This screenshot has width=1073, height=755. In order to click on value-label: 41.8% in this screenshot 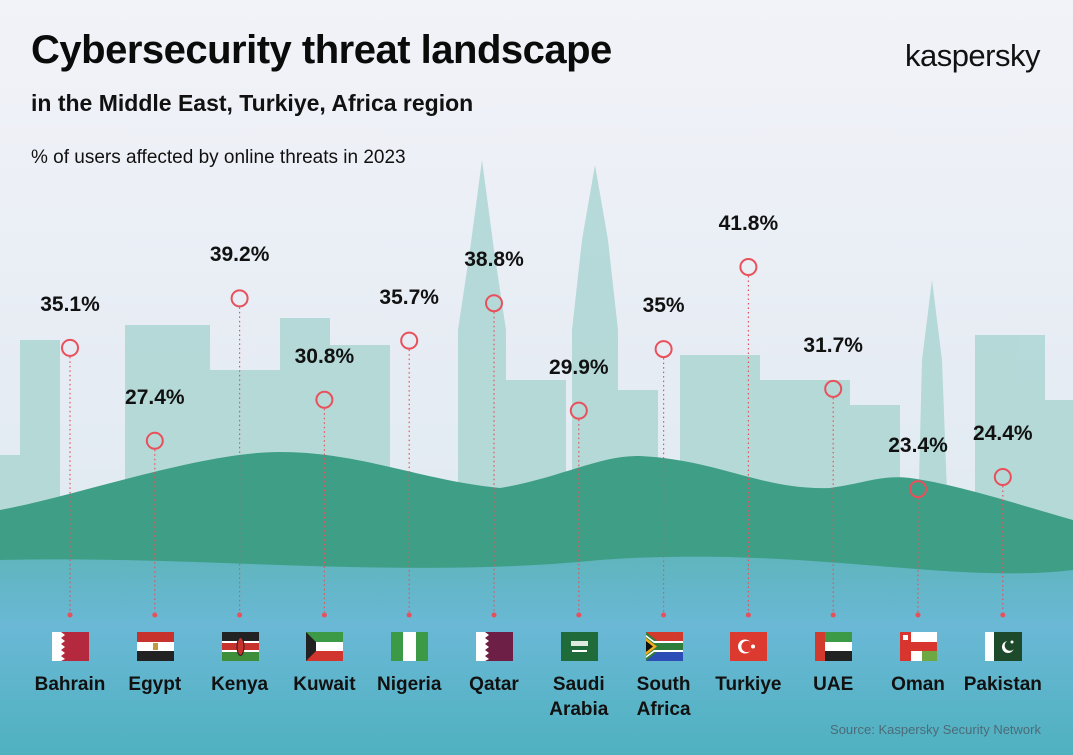, I will do `click(748, 223)`.